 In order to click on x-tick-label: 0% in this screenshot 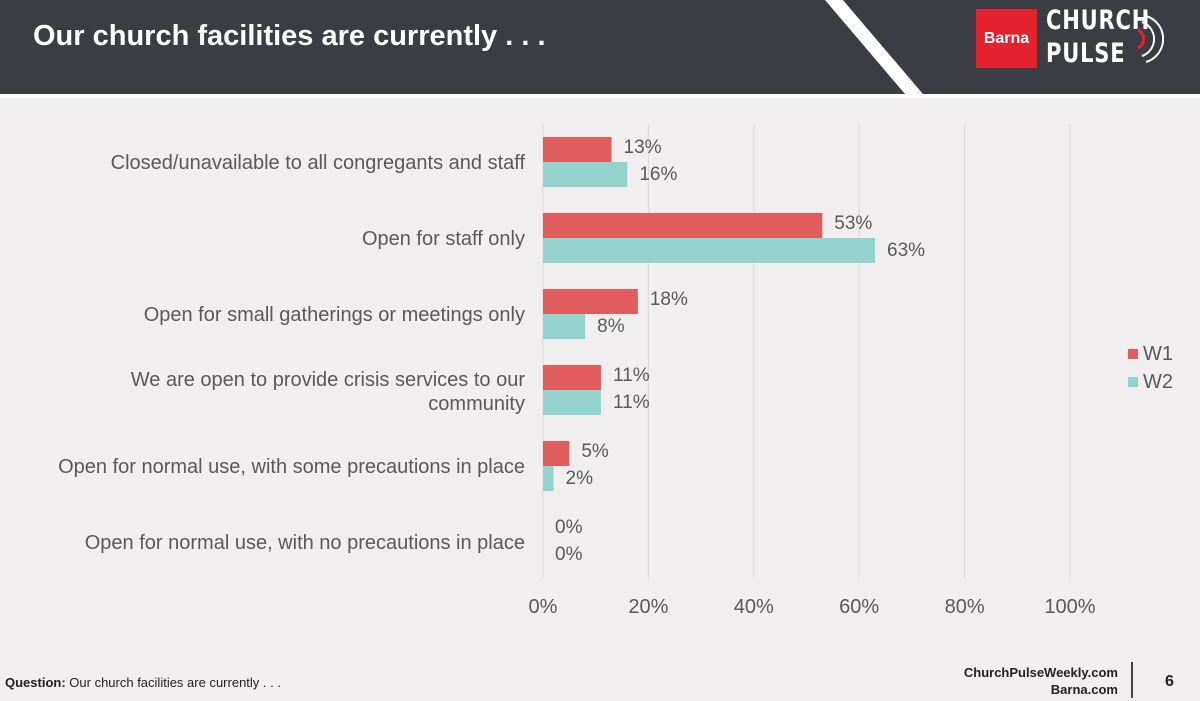, I will do `click(543, 607)`.